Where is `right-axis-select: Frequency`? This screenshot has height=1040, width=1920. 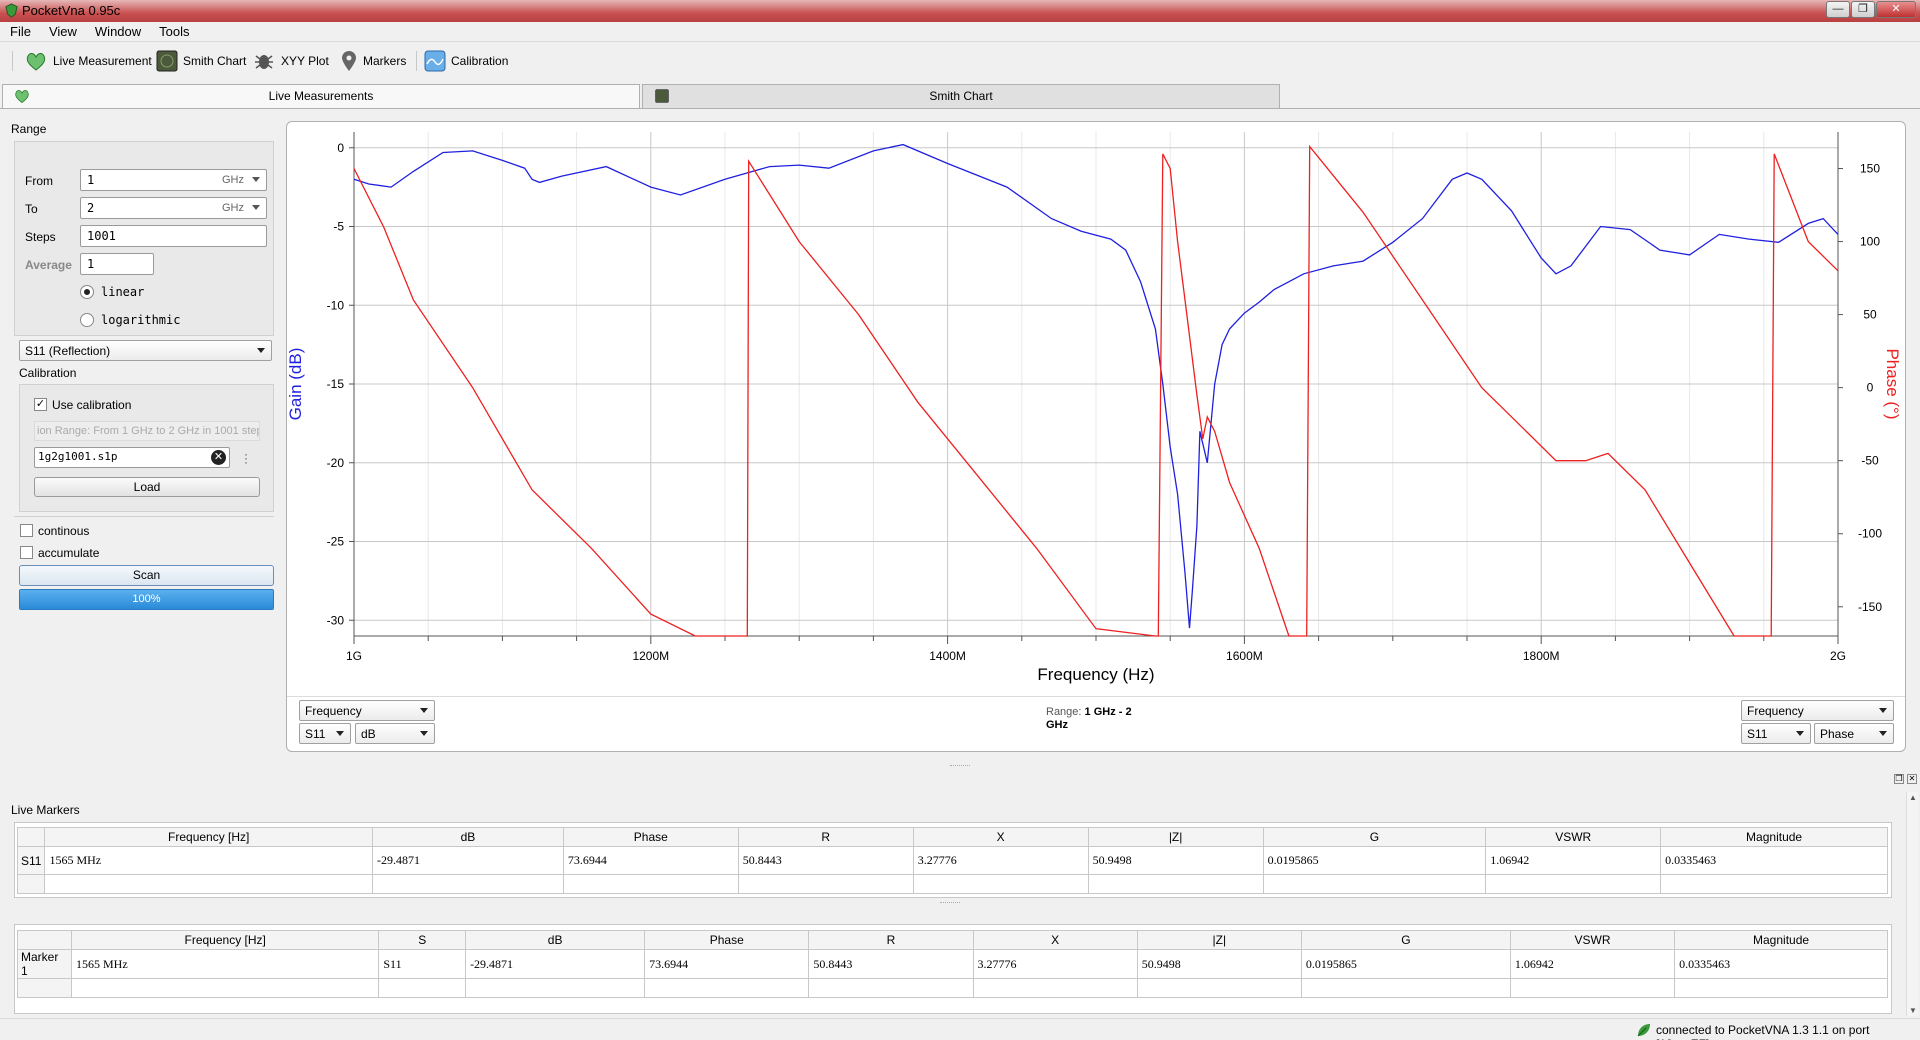
right-axis-select: Frequency is located at coordinates (1817, 710).